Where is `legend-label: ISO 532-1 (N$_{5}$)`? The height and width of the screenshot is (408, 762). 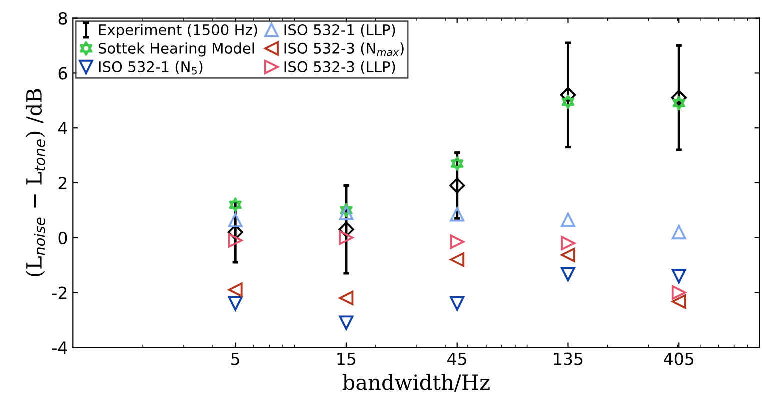 legend-label: ISO 532-1 (N$_{5}$) is located at coordinates (151, 68).